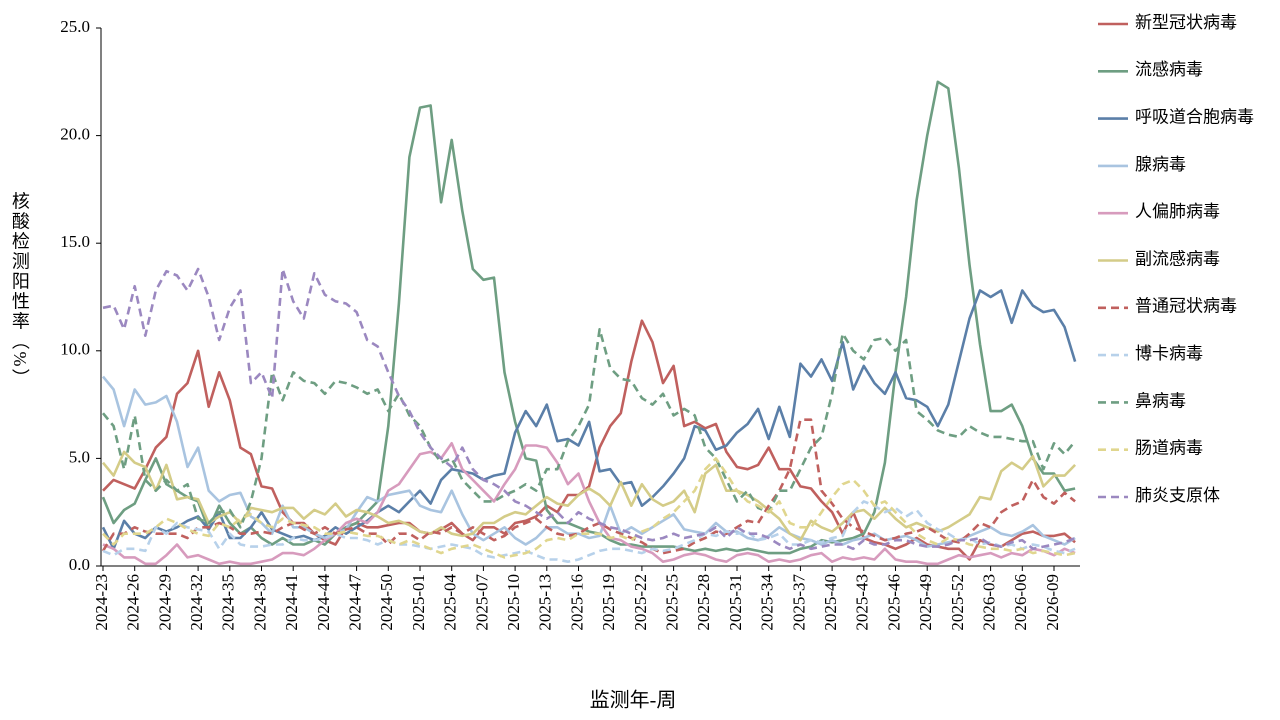 Image resolution: width=1280 pixels, height=720 pixels. I want to click on x-tick-label: 2026-09, so click(1052, 602).